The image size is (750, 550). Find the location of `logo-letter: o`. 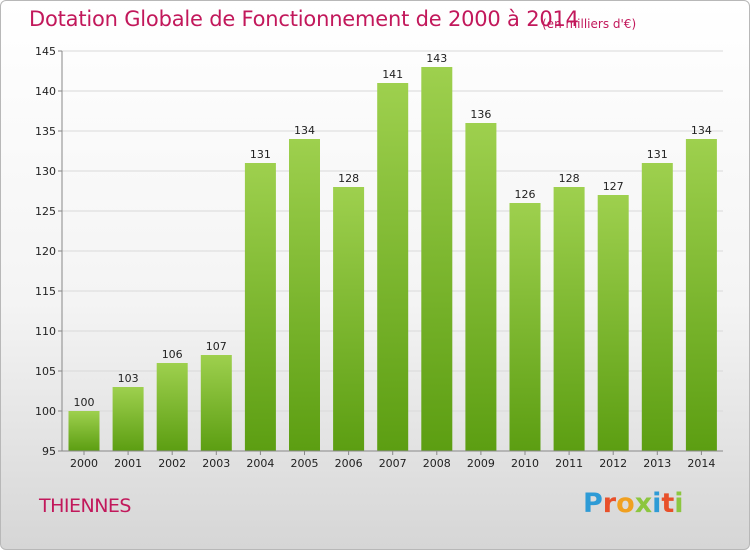

logo-letter: o is located at coordinates (625, 503).